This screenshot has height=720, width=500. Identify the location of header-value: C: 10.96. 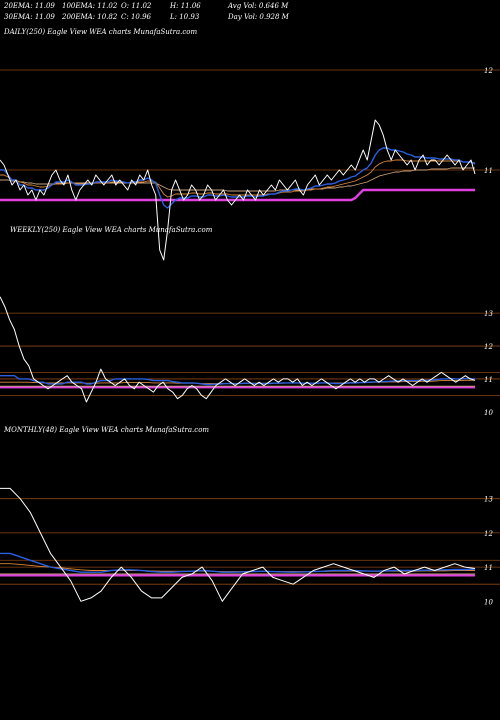
(136, 17).